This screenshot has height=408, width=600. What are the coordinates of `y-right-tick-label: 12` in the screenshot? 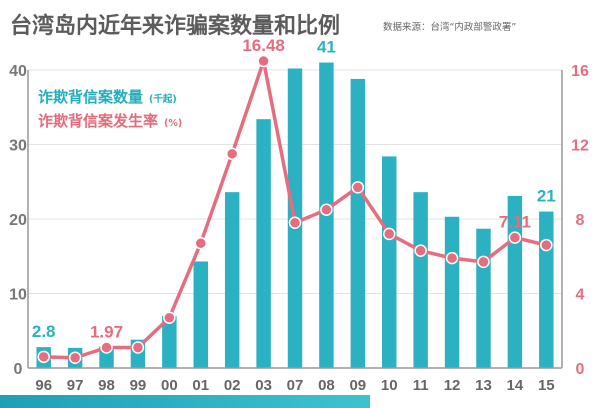 It's located at (580, 146).